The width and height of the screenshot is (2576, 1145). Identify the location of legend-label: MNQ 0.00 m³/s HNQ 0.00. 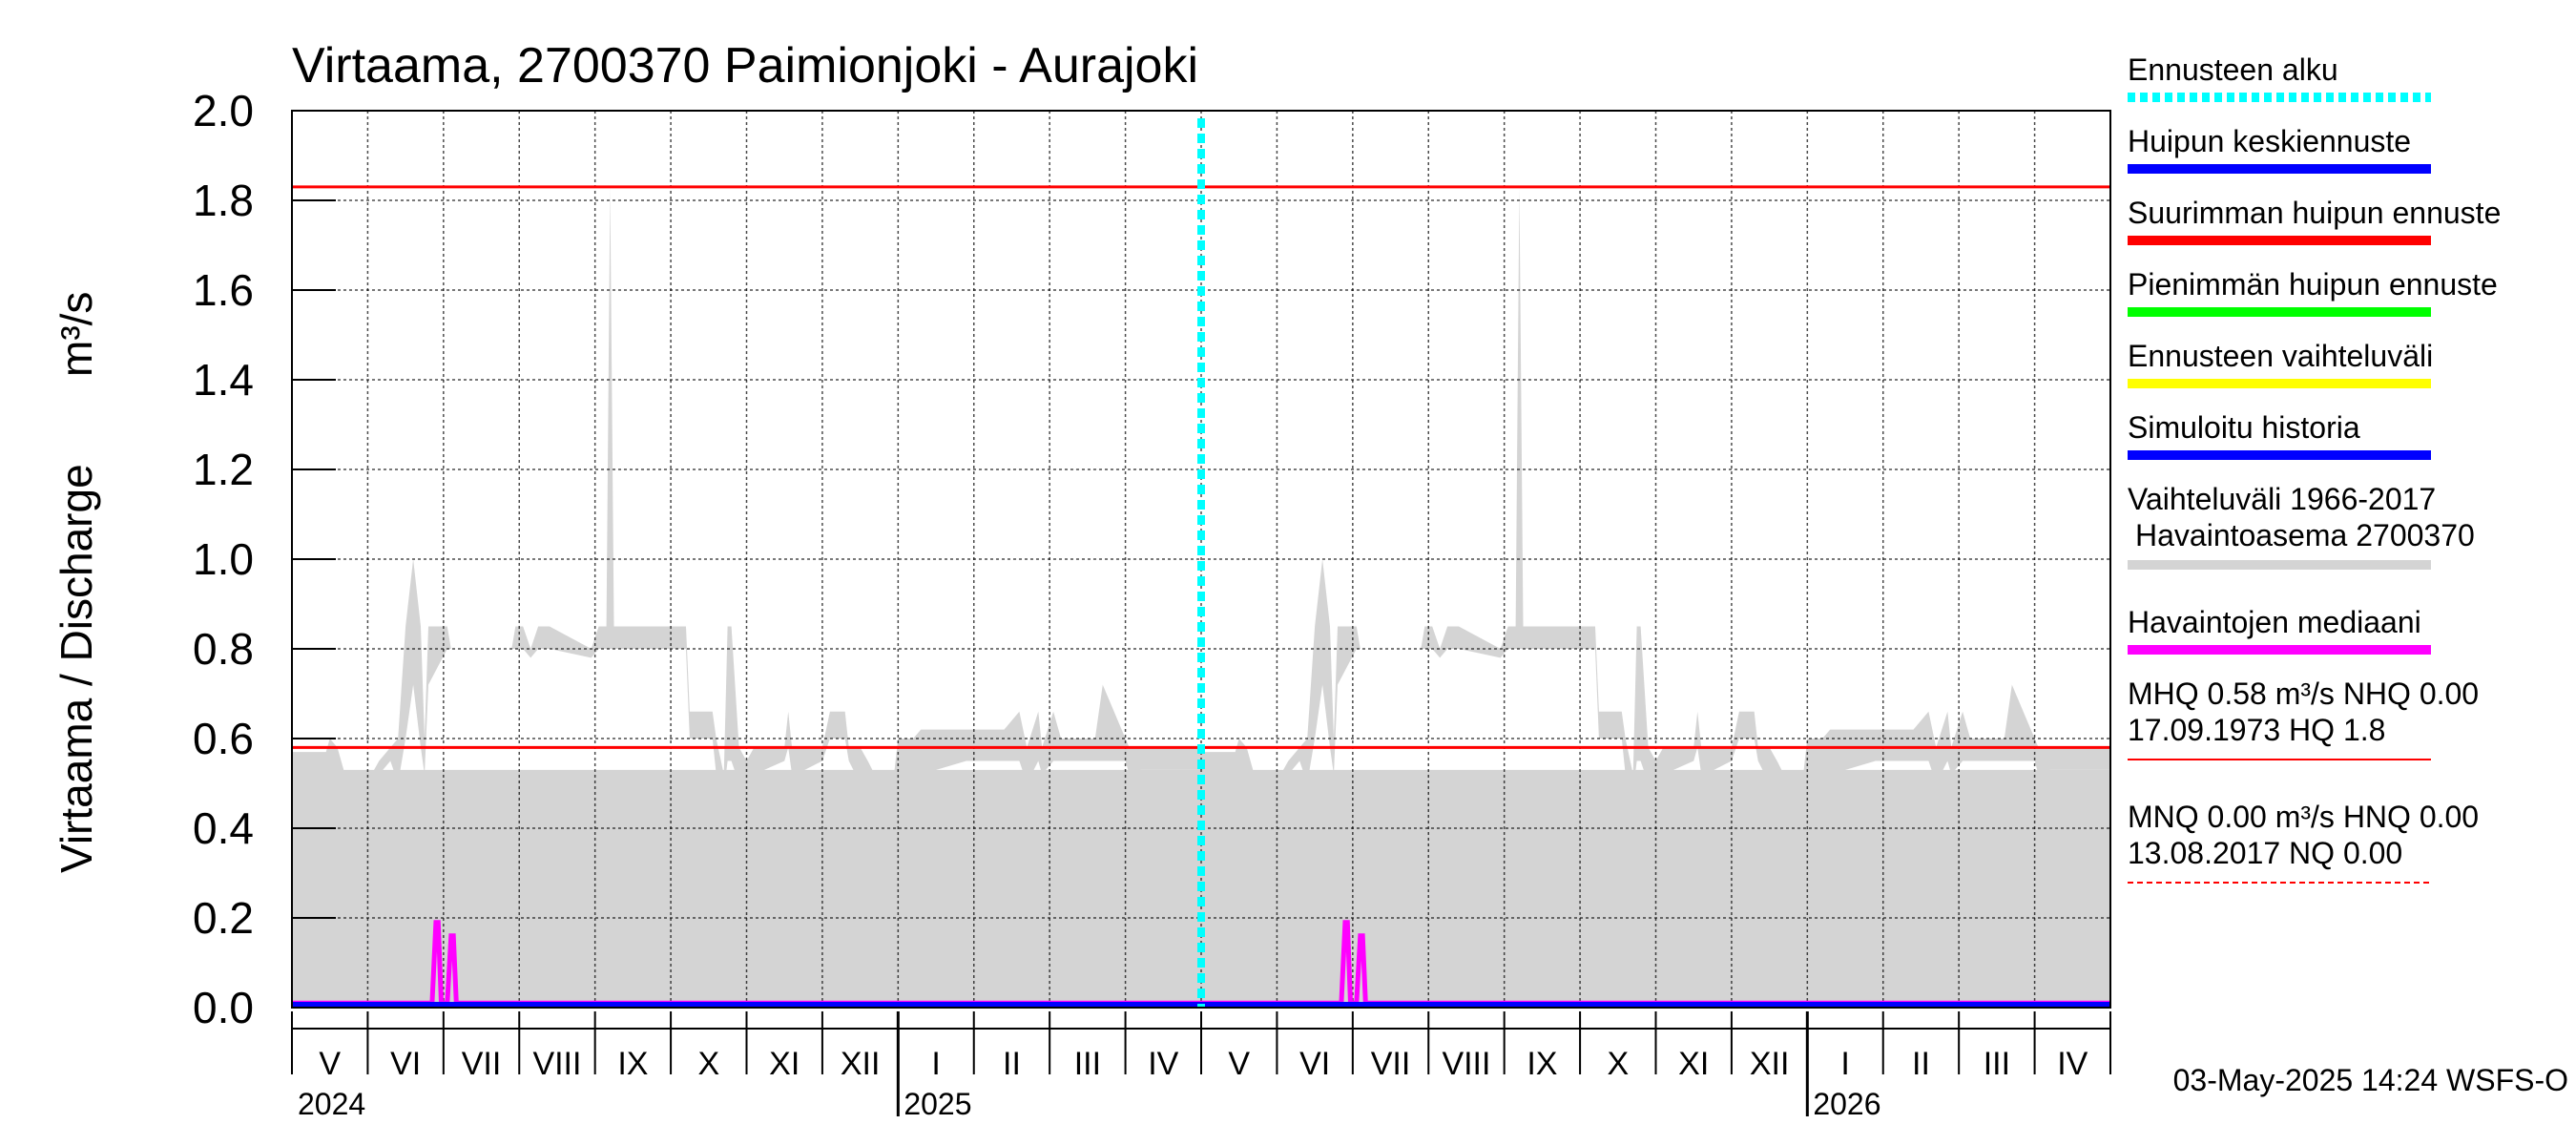
(2303, 817).